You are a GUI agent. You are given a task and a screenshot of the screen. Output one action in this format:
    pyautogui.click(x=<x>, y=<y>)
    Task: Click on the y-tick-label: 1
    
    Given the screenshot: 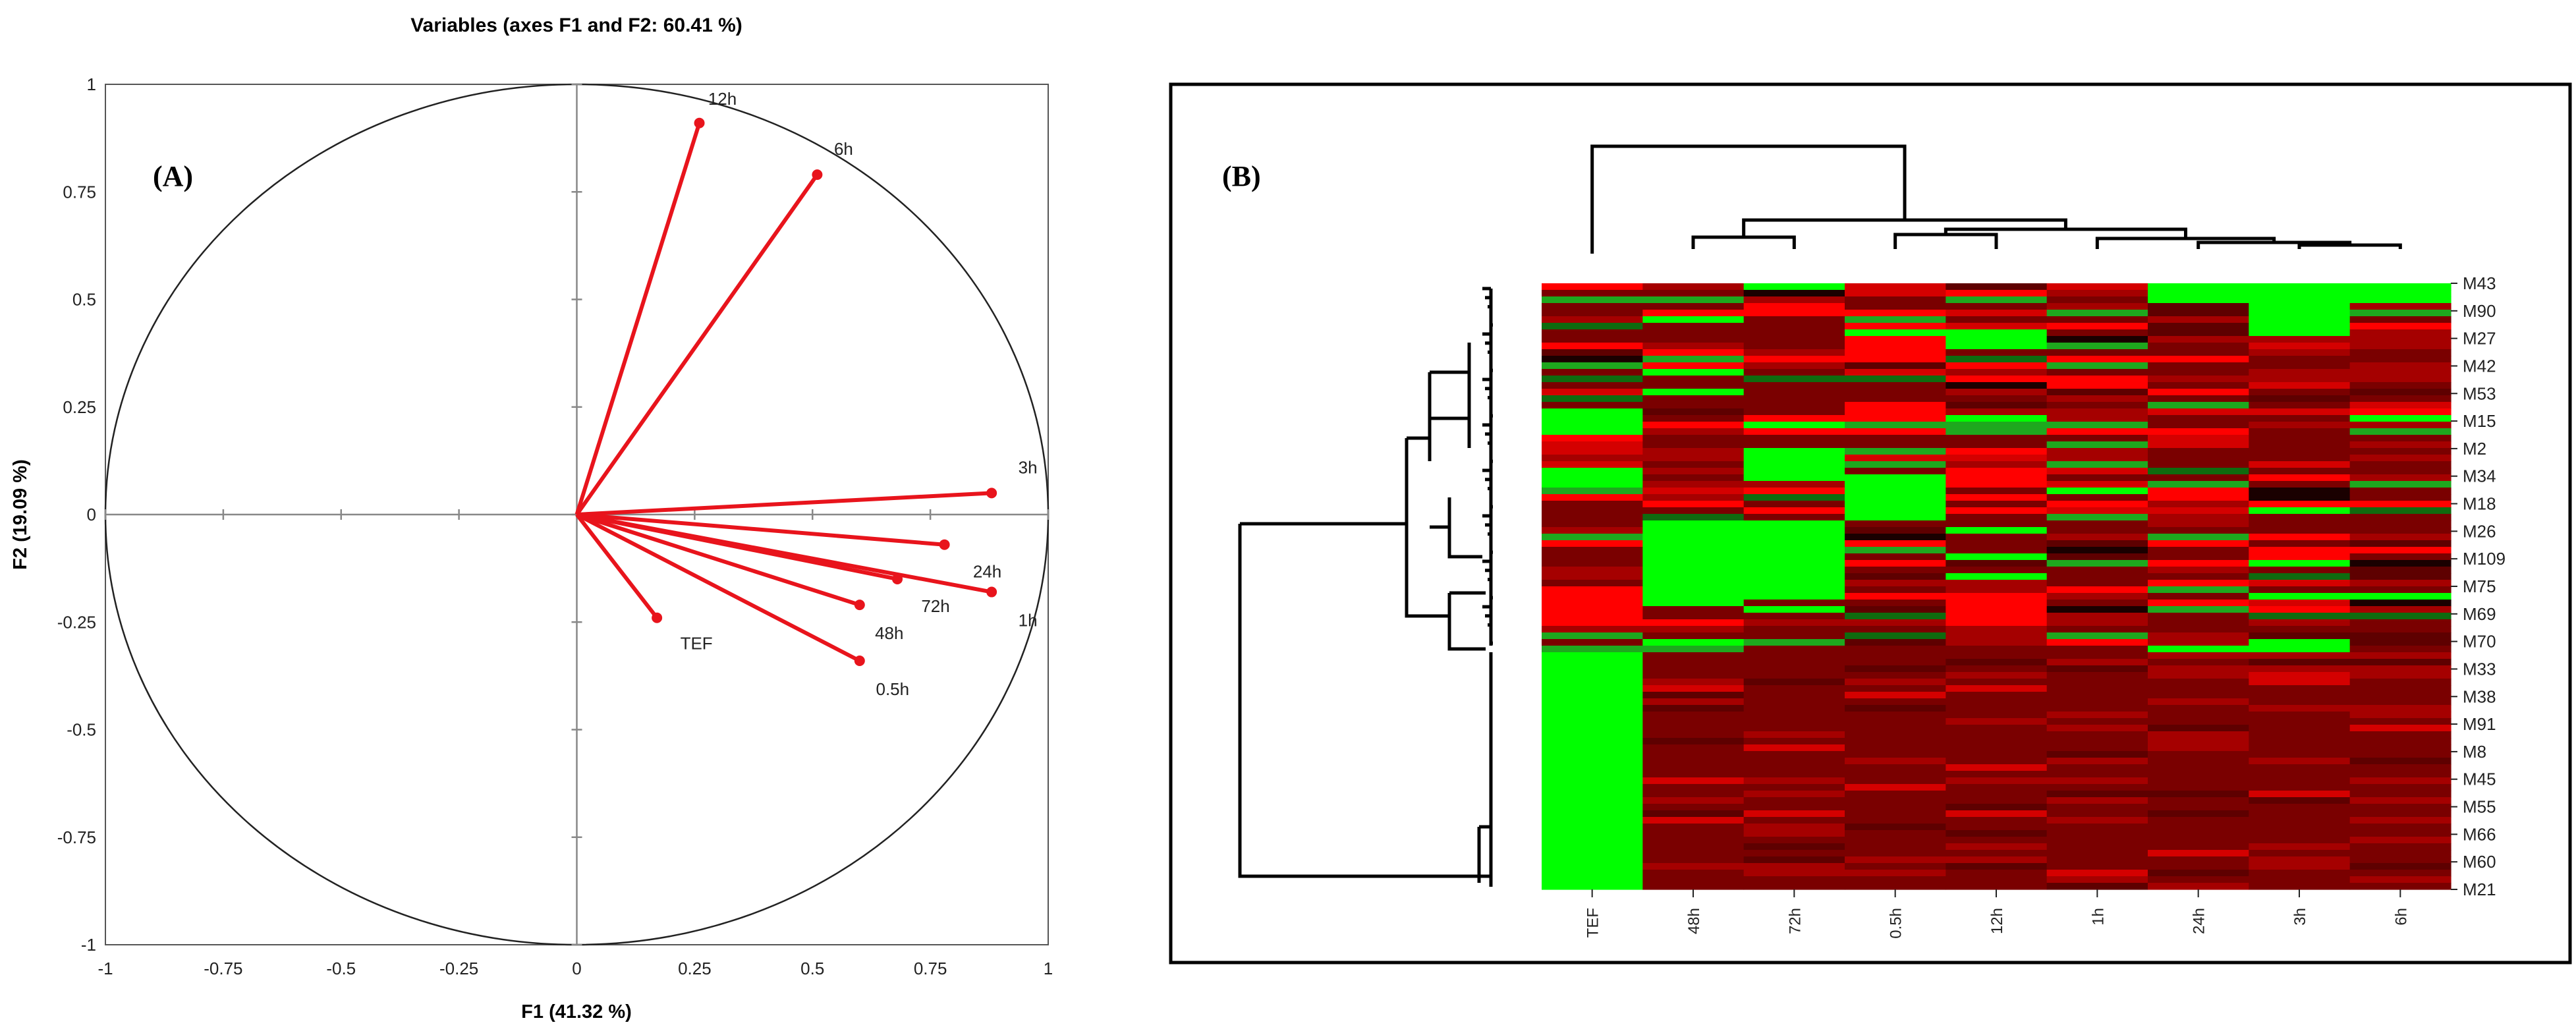 What is the action you would take?
    pyautogui.click(x=91, y=84)
    